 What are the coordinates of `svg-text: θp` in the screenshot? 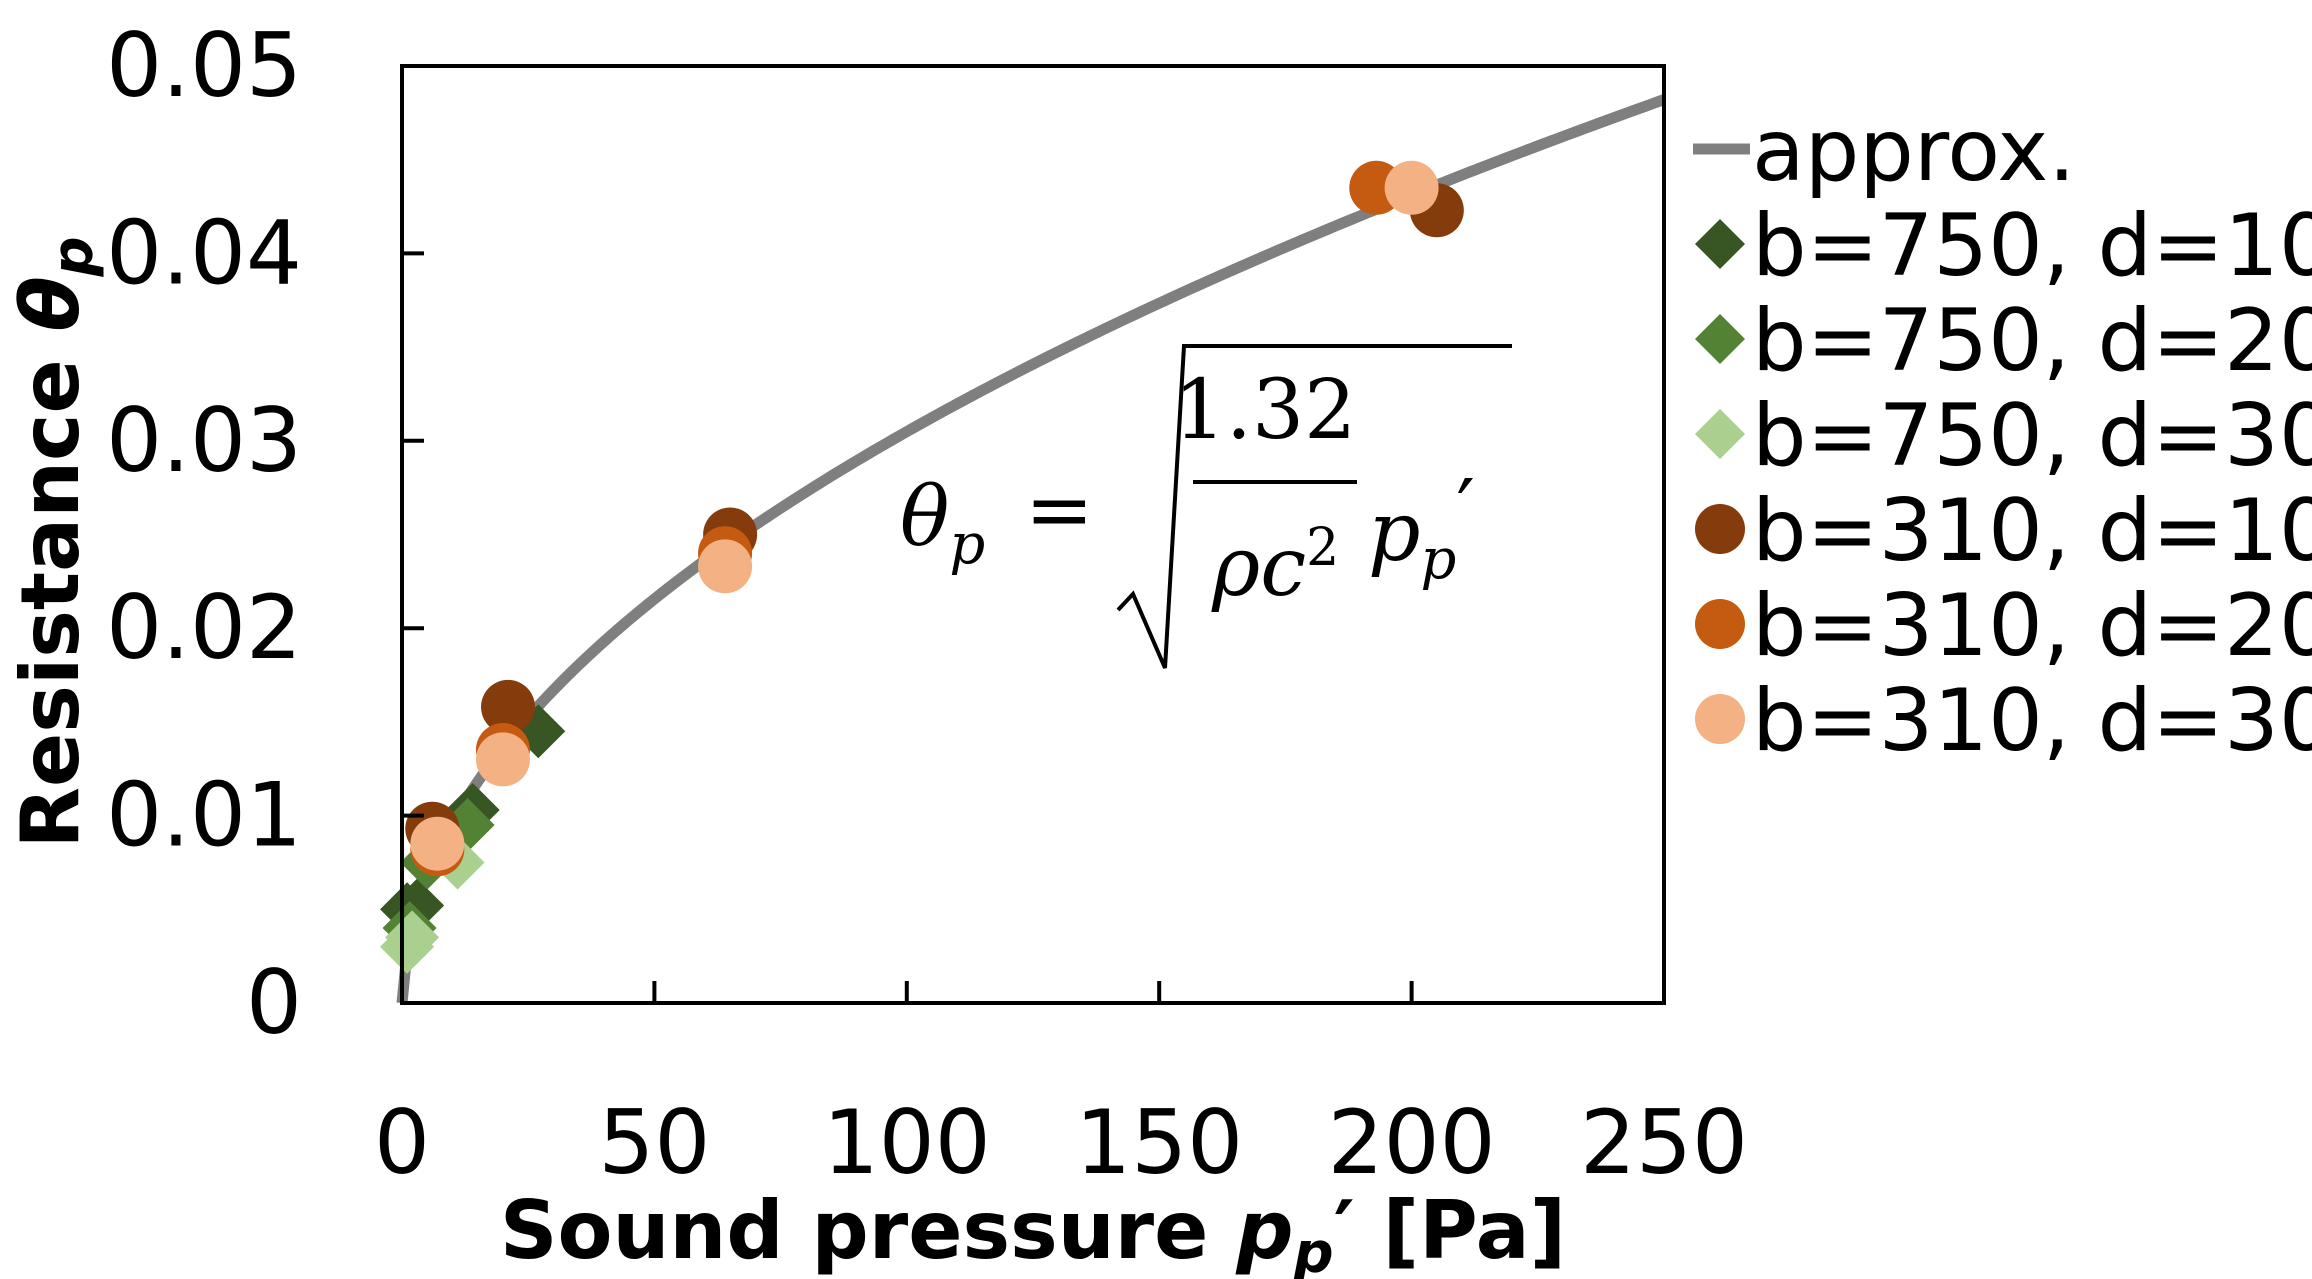 It's located at (942, 523).